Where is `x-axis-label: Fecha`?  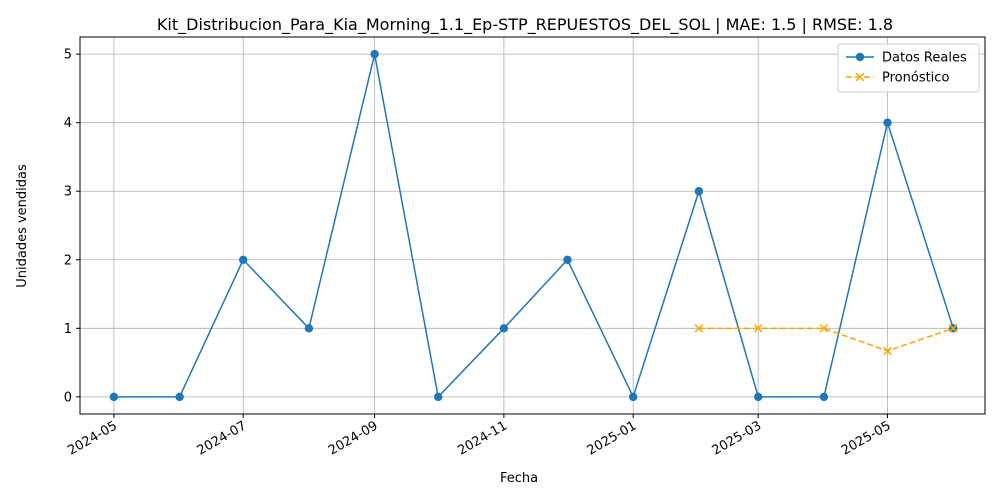 x-axis-label: Fecha is located at coordinates (519, 478).